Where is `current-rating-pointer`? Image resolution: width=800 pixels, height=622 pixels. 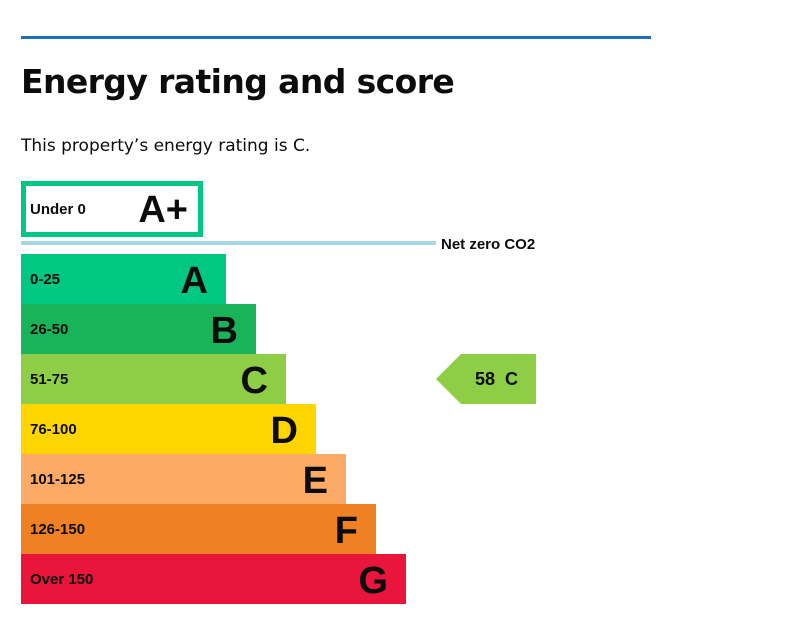 current-rating-pointer is located at coordinates (486, 379).